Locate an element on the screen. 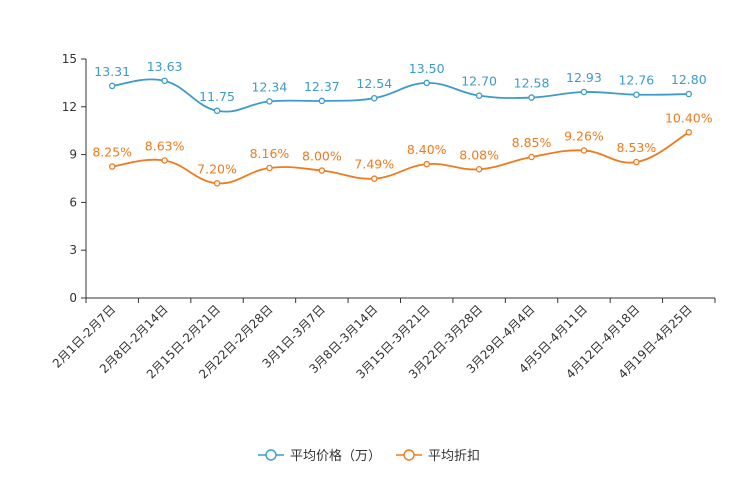 The height and width of the screenshot is (496, 744). y-tick-label: 12 is located at coordinates (69, 107).